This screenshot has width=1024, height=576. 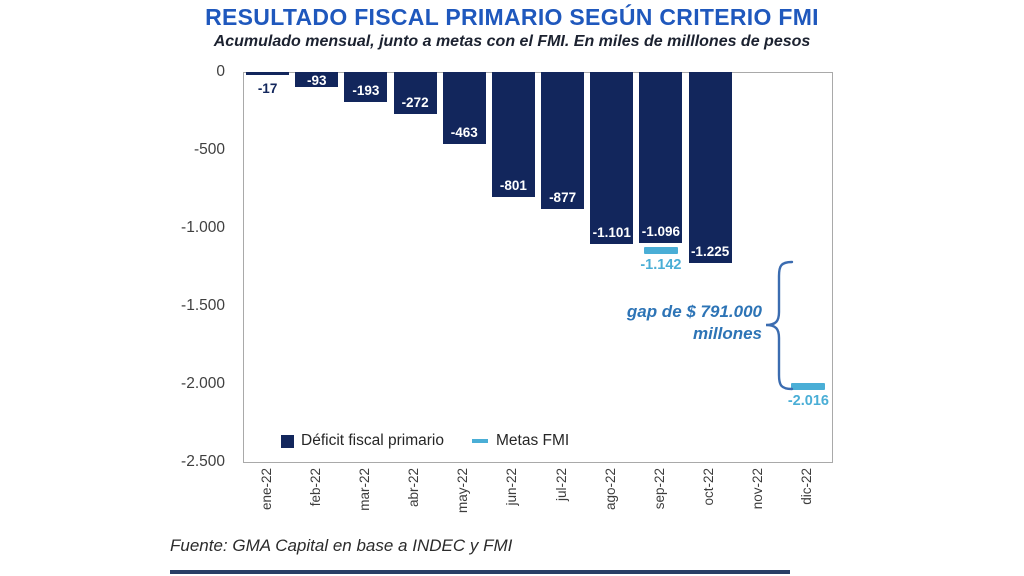 What do you see at coordinates (610, 489) in the screenshot?
I see `x-axis-tick-label: ago-22` at bounding box center [610, 489].